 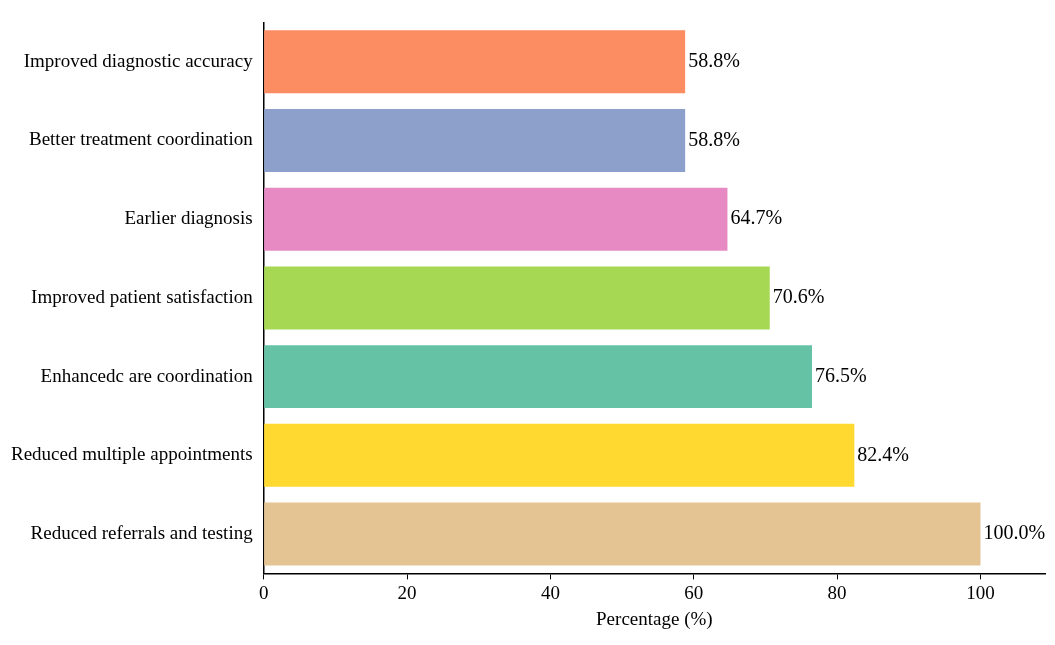 What do you see at coordinates (654, 618) in the screenshot?
I see `x-axis-title: Percentage (%)` at bounding box center [654, 618].